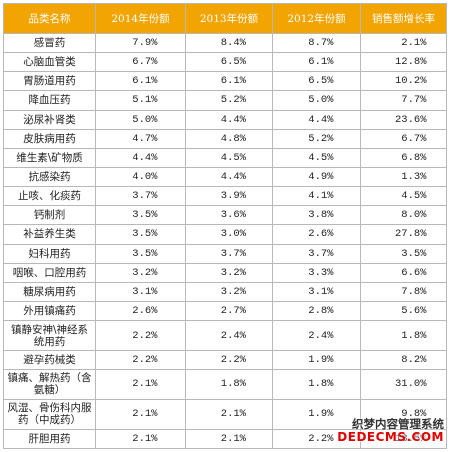  I want to click on share-2012-value: 4.4%, so click(321, 119).